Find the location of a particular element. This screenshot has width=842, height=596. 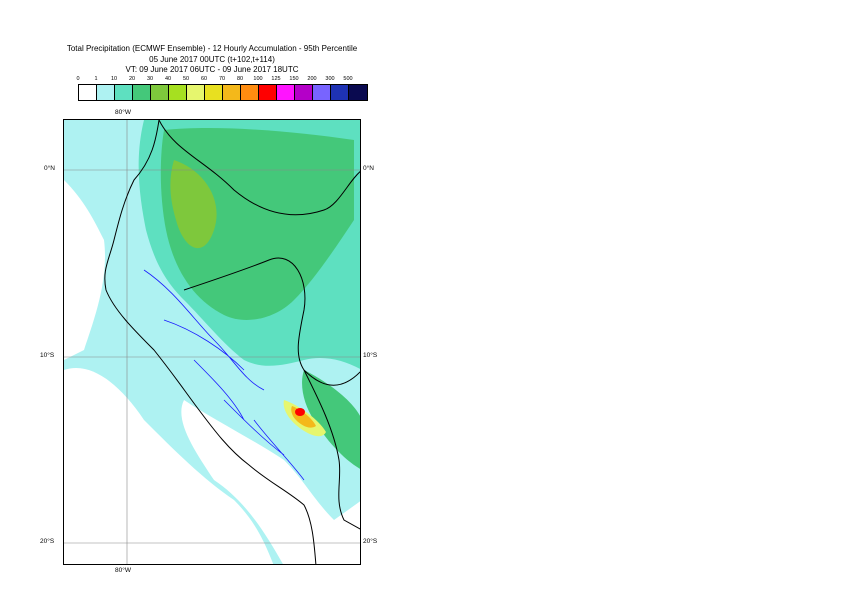

legend-tick-label: 500 is located at coordinates (348, 79).